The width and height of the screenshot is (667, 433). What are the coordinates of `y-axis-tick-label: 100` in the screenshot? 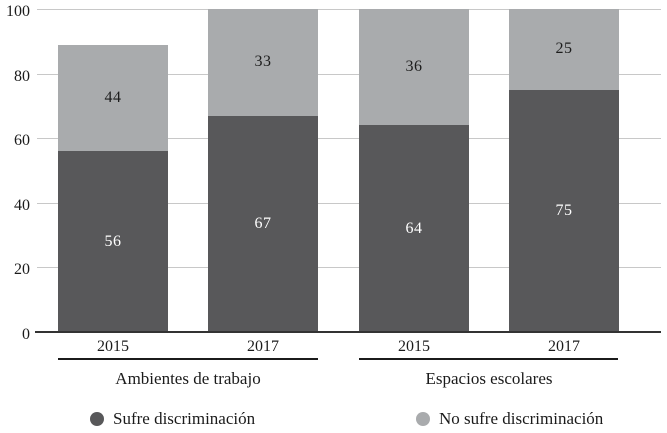 It's located at (18, 11).